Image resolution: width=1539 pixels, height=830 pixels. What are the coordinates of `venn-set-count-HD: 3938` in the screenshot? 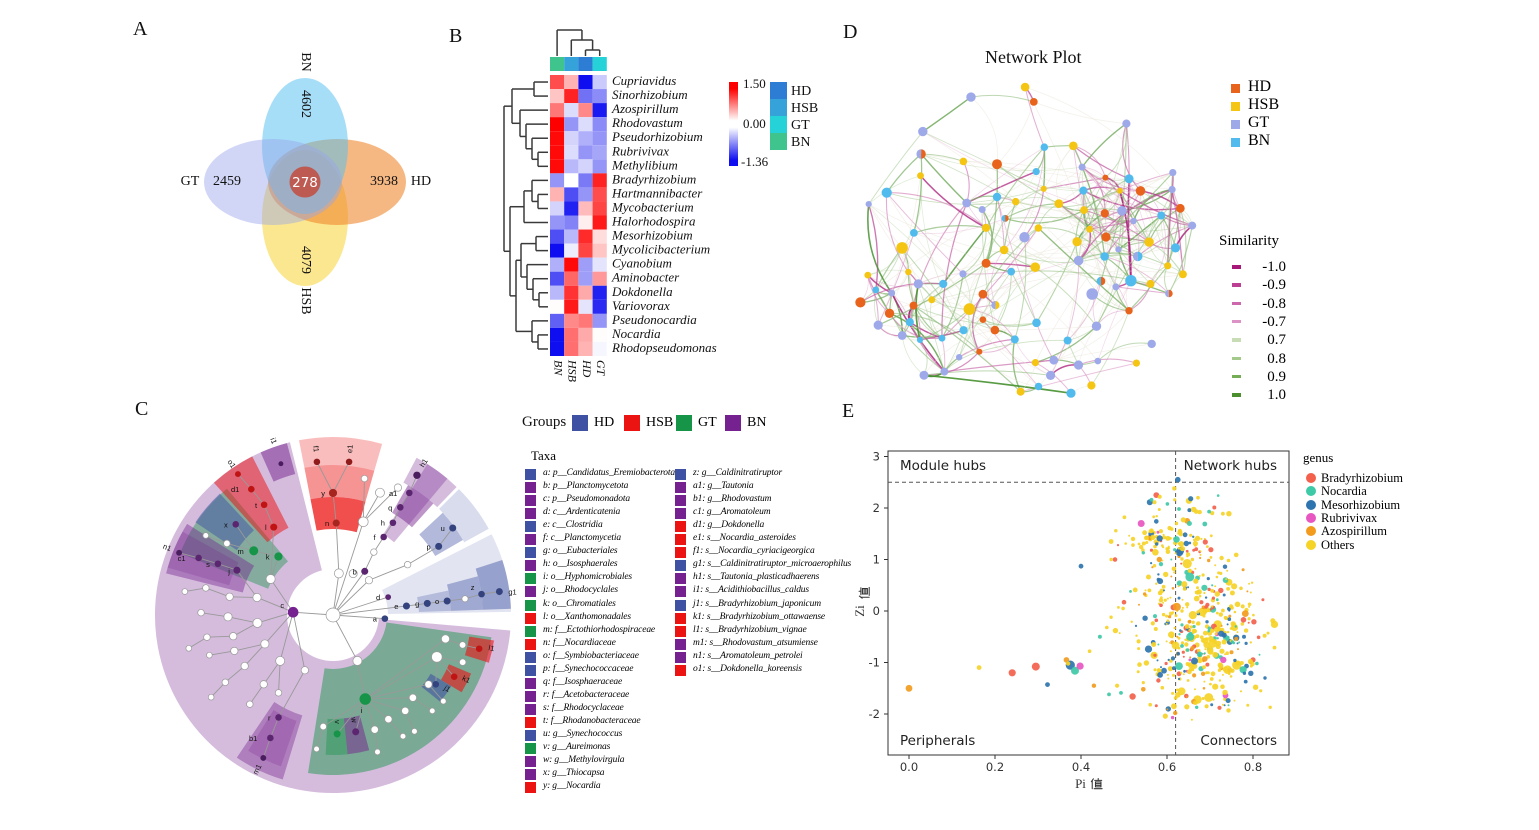 It's located at (384, 181).